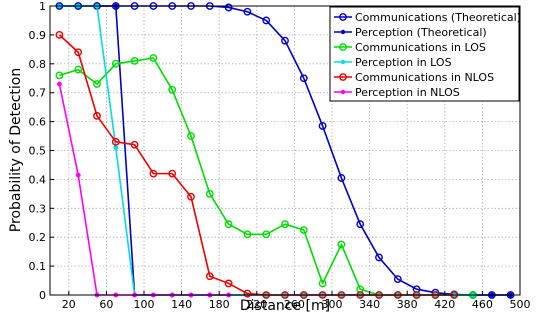 Image resolution: width=538 pixels, height=333 pixels. Describe the element at coordinates (38, 151) in the screenshot. I see `y-tick-label: 0.5` at that location.